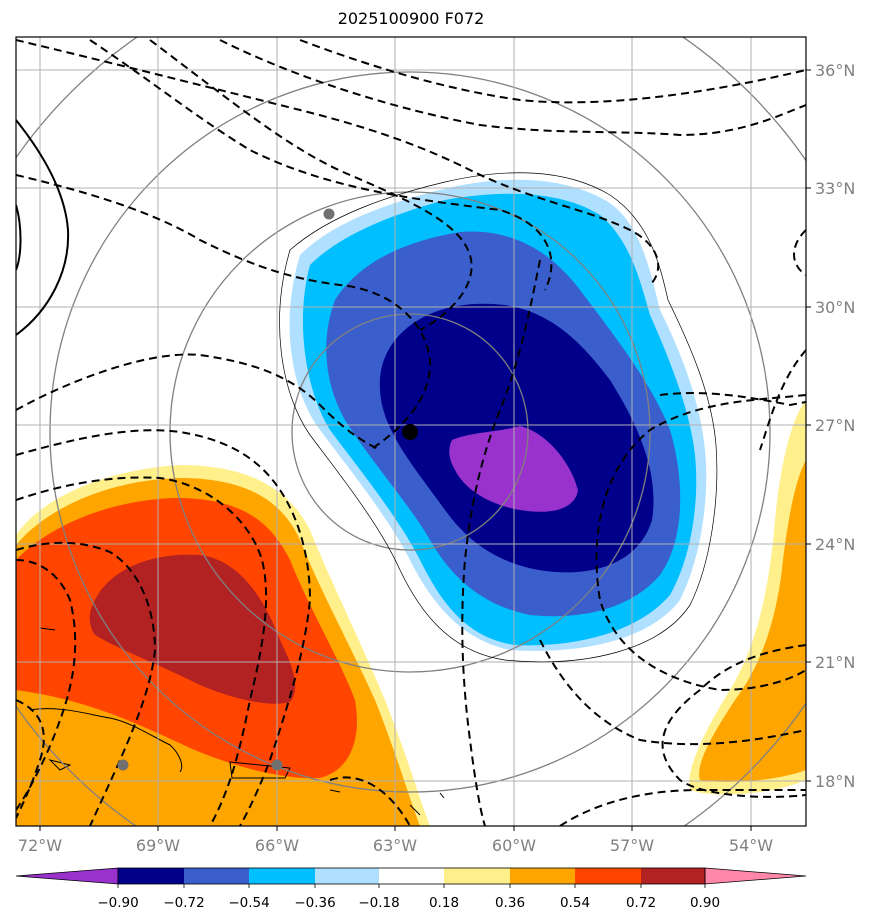 The height and width of the screenshot is (924, 877). Describe the element at coordinates (641, 903) in the screenshot. I see `colorbar-tick-label: 0.72` at that location.